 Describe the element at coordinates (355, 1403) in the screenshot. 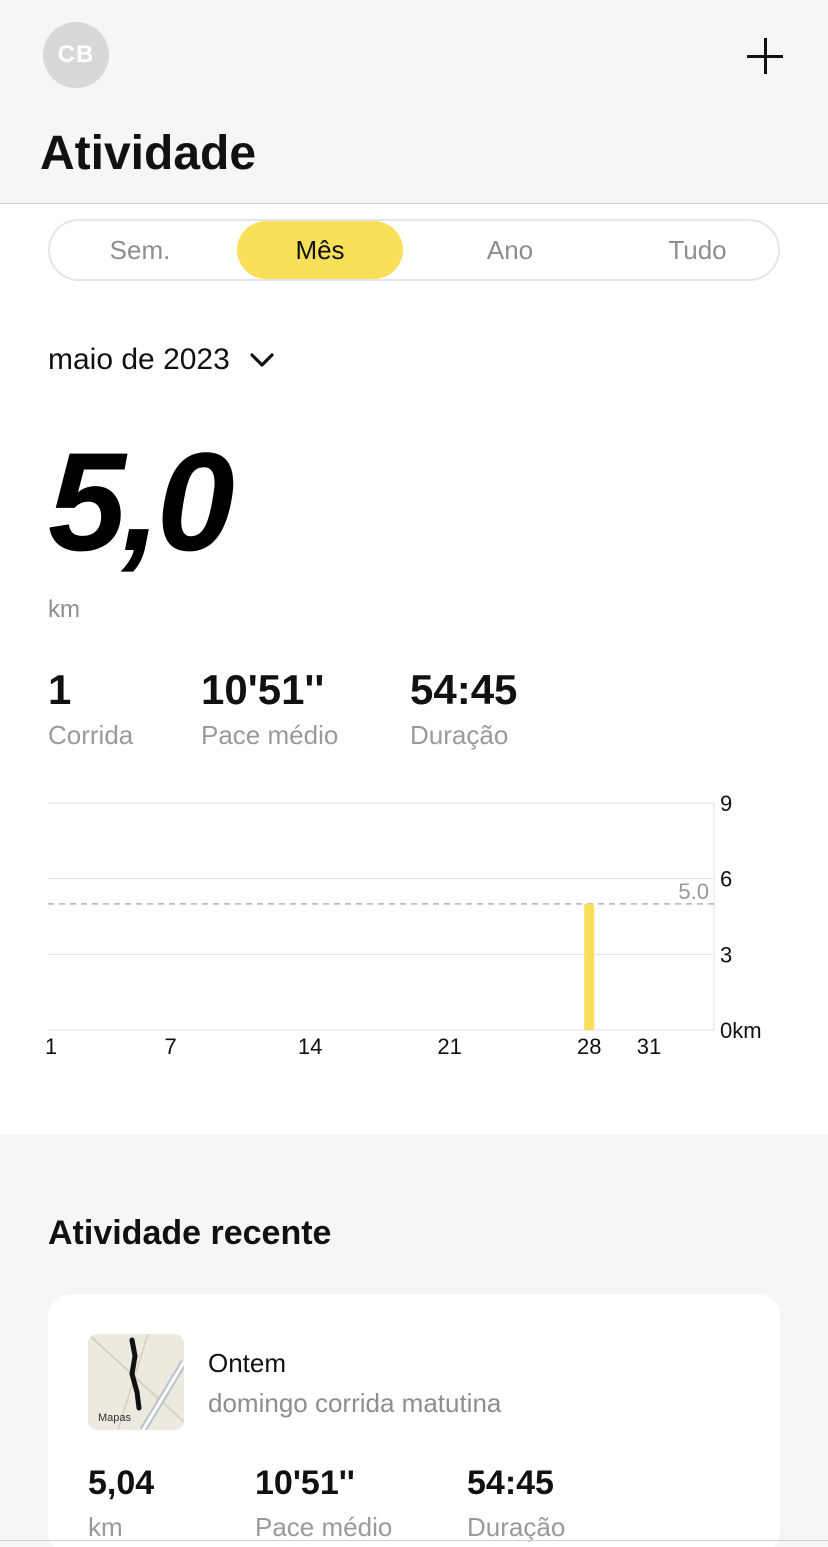

I see `activity-name: domingo corrida matutina` at that location.